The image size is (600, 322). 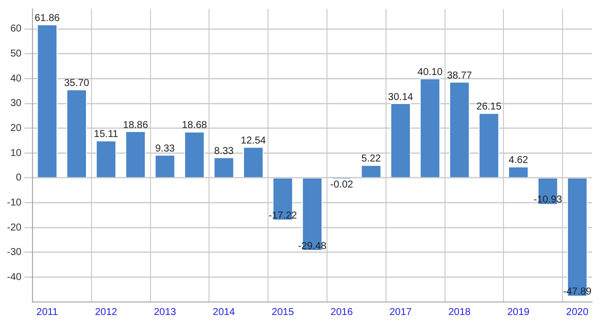 What do you see at coordinates (253, 140) in the screenshot?
I see `data-label: 12.54` at bounding box center [253, 140].